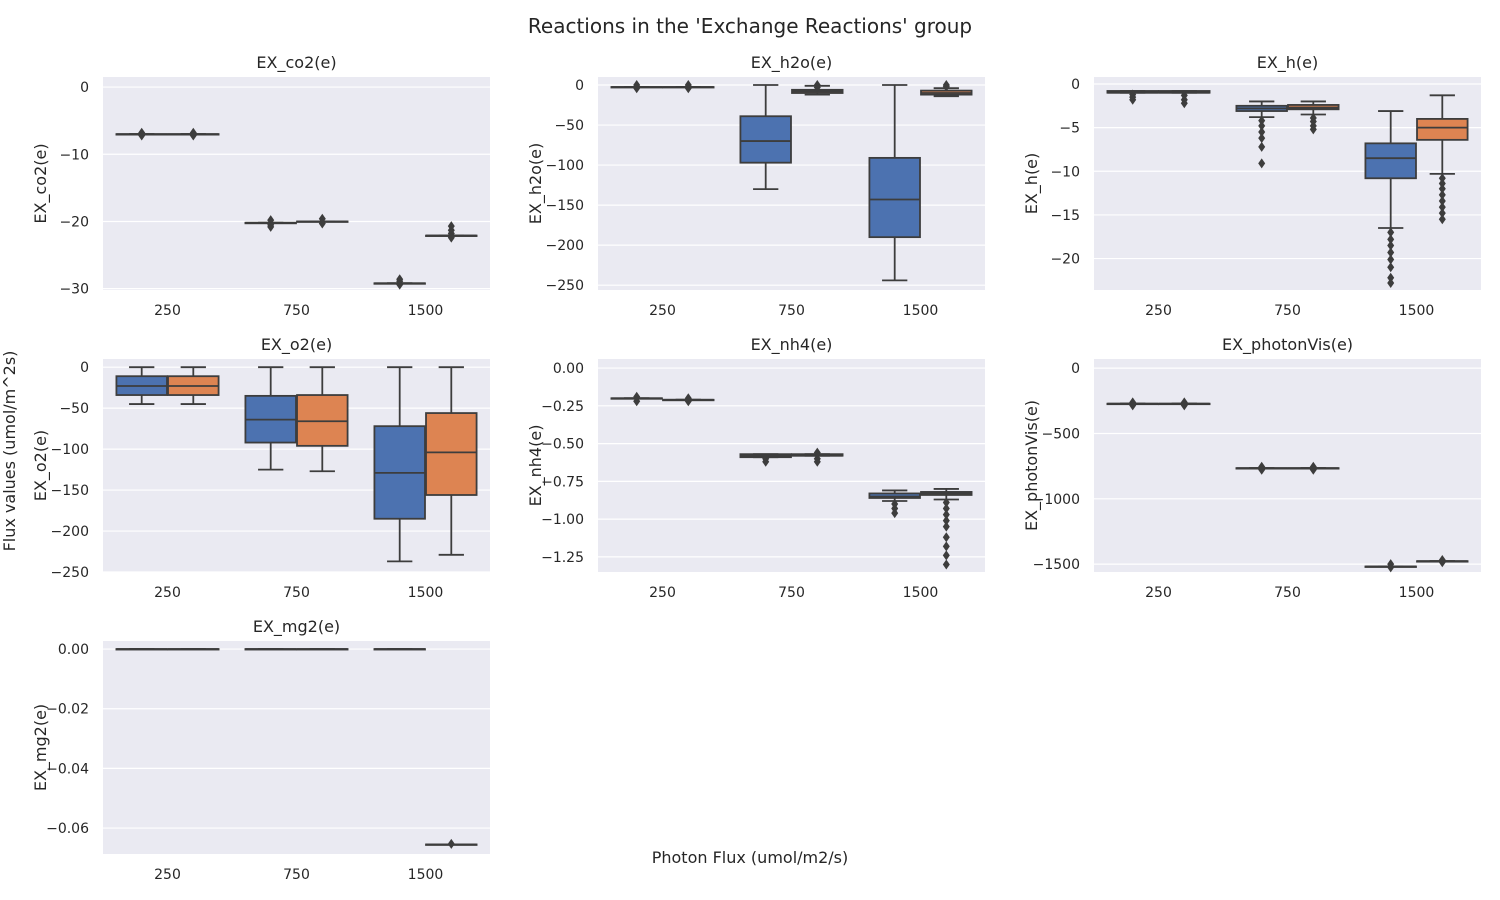 Image resolution: width=1500 pixels, height=900 pixels. I want to click on subplot-y-label: EX_o2(e), so click(41, 465).